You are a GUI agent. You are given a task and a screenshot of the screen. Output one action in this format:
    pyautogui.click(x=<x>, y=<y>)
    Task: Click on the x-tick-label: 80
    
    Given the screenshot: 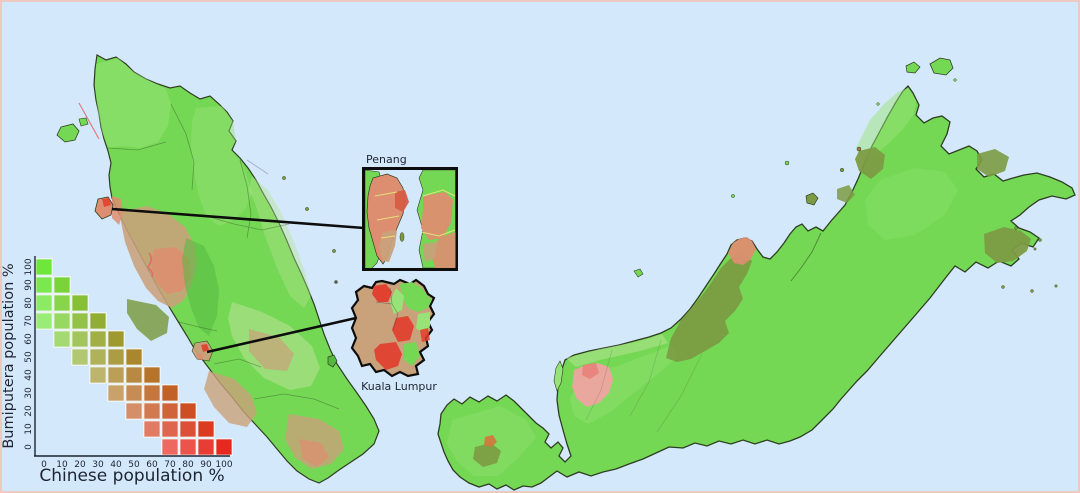 What is the action you would take?
    pyautogui.click(x=188, y=465)
    